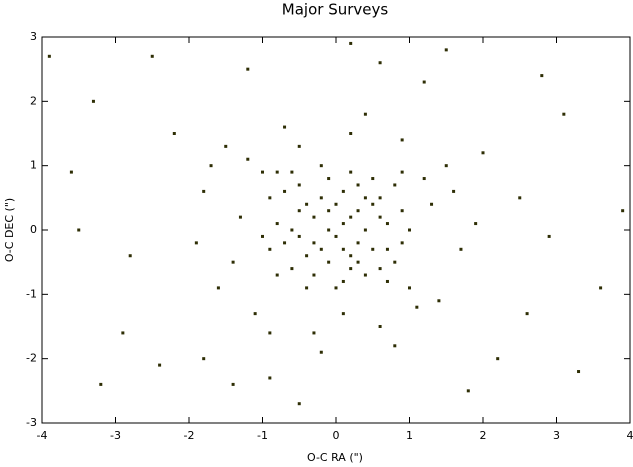  I want to click on x-tick-label: 3, so click(556, 435).